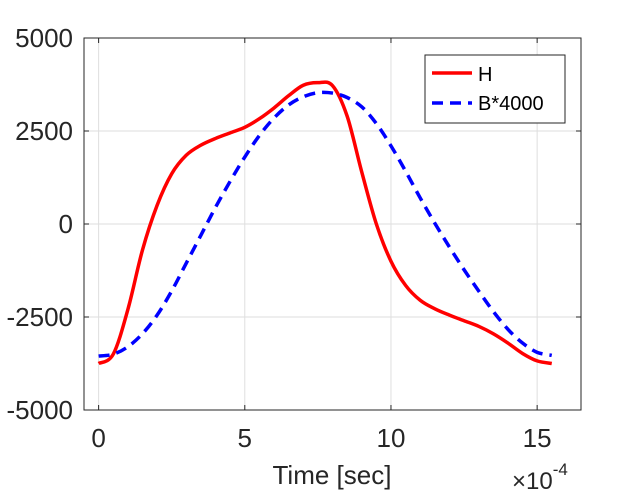 This screenshot has width=641, height=493. What do you see at coordinates (245, 438) in the screenshot?
I see `x-tick-label: 5` at bounding box center [245, 438].